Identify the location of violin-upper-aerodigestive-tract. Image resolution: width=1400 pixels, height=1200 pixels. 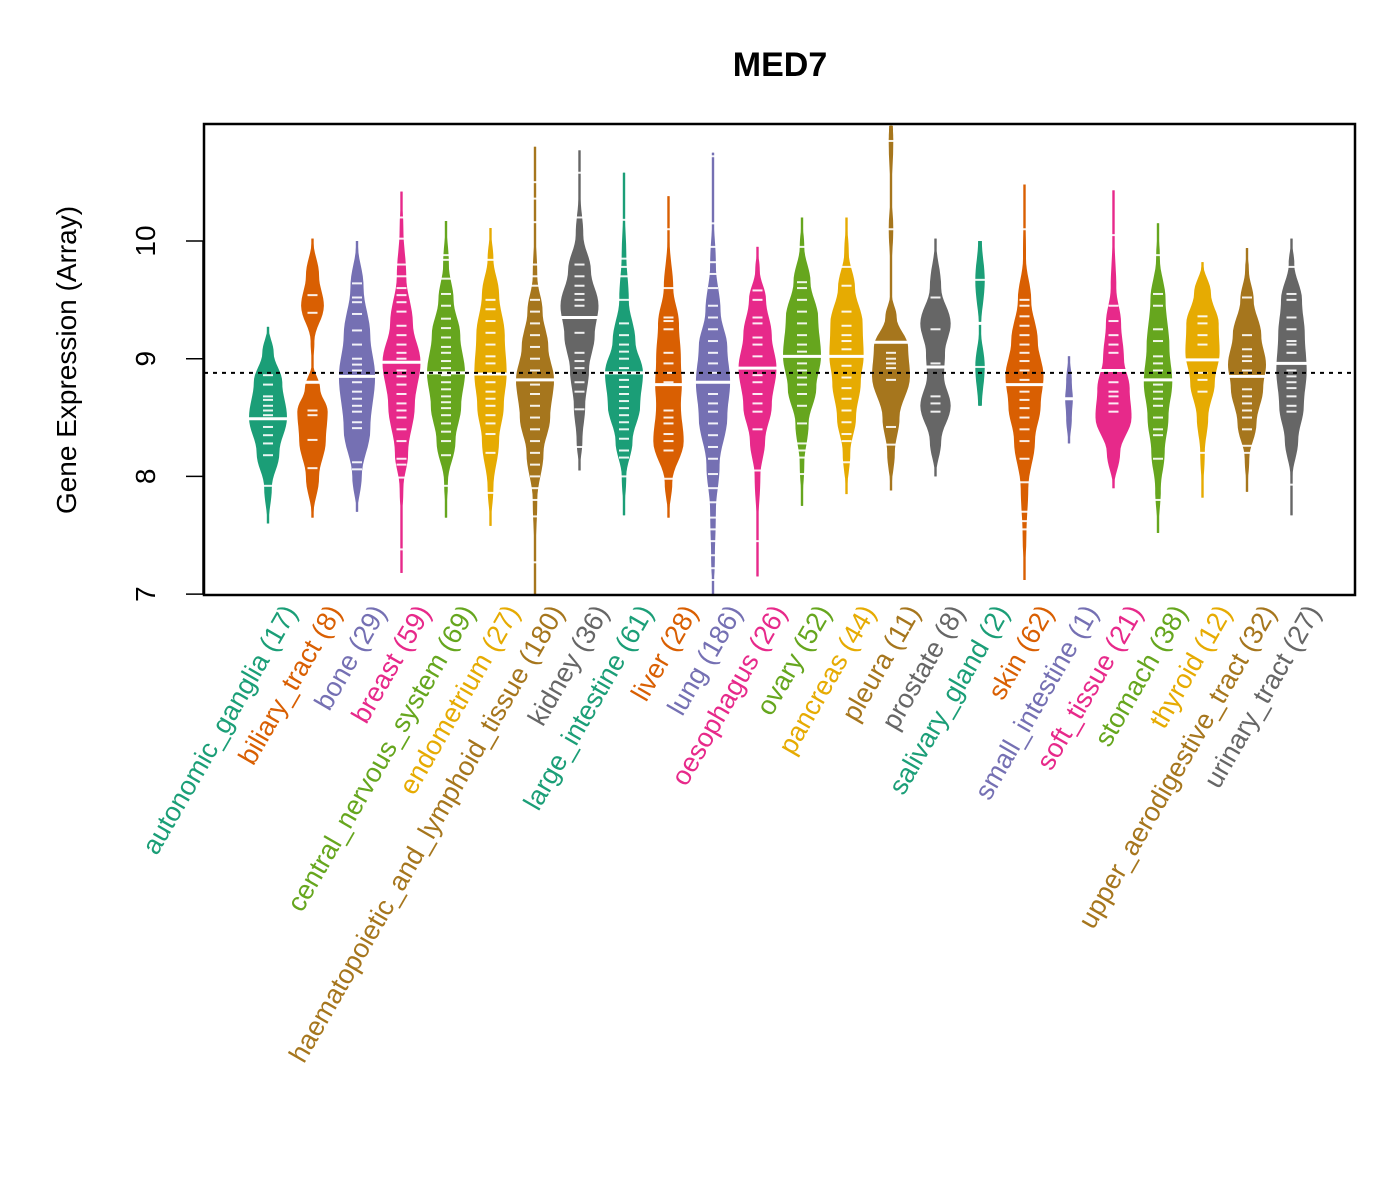
(1247, 370).